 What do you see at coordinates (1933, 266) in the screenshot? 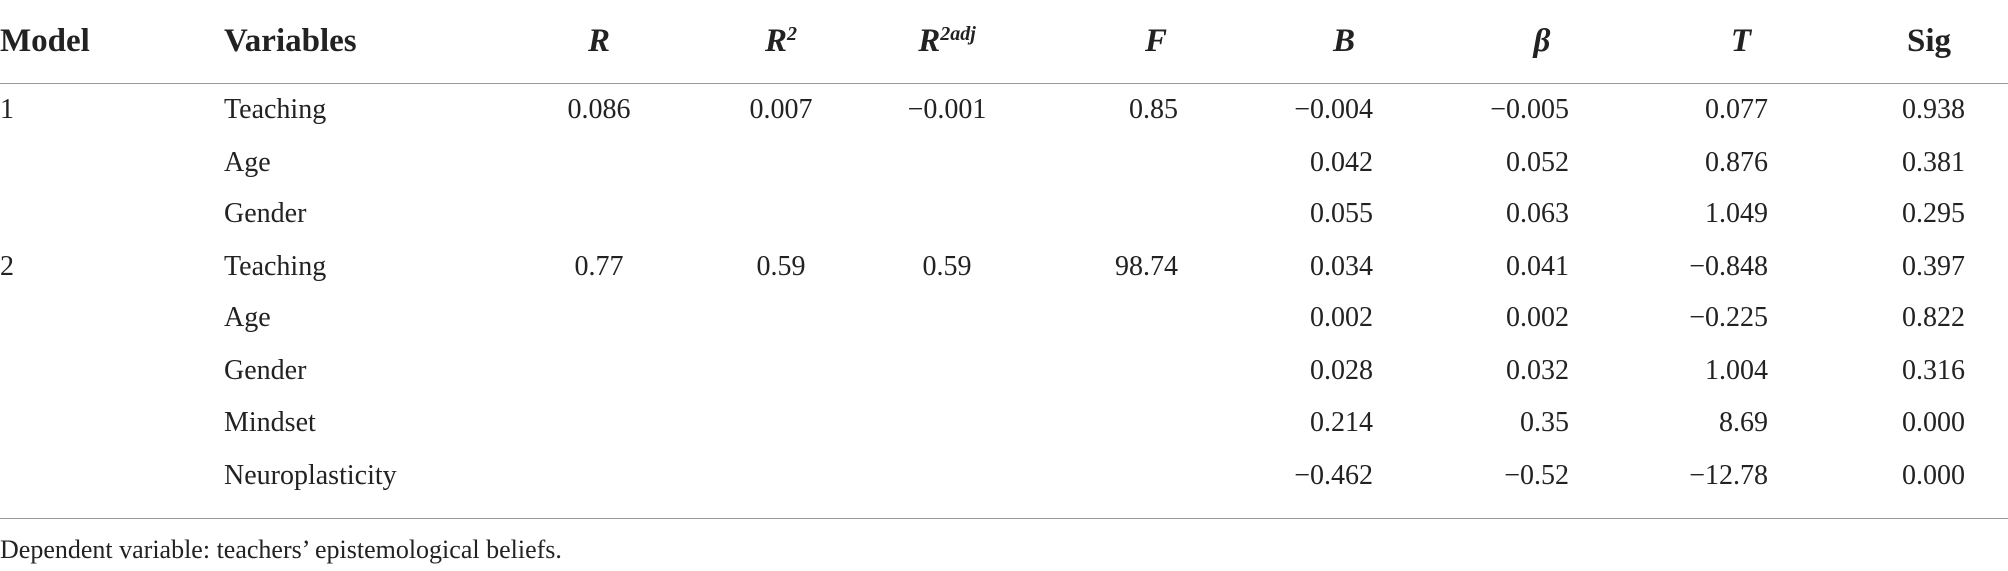
I see `stat-value: 0.397` at bounding box center [1933, 266].